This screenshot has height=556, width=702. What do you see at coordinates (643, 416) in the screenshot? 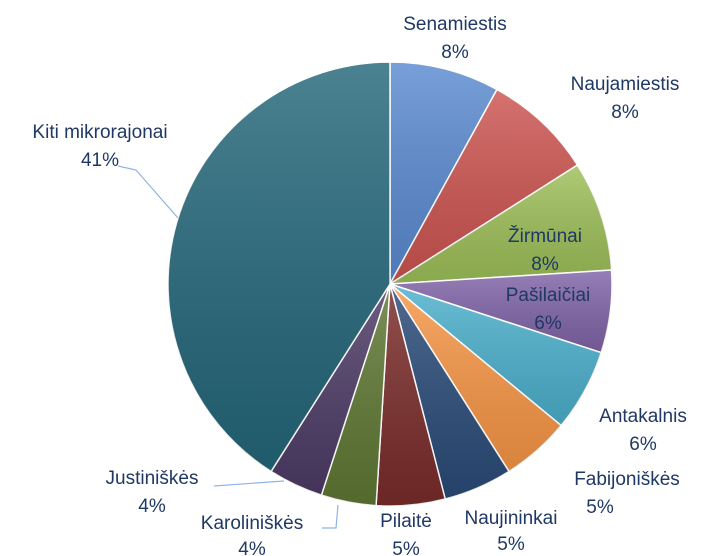
I see `category-label: Antakalnis` at bounding box center [643, 416].